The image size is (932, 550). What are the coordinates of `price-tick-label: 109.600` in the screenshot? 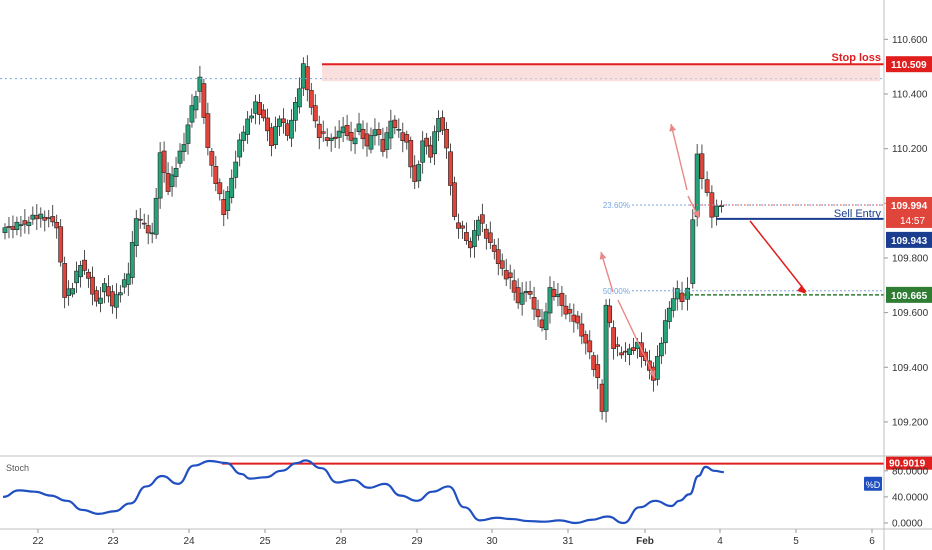 It's located at (910, 313).